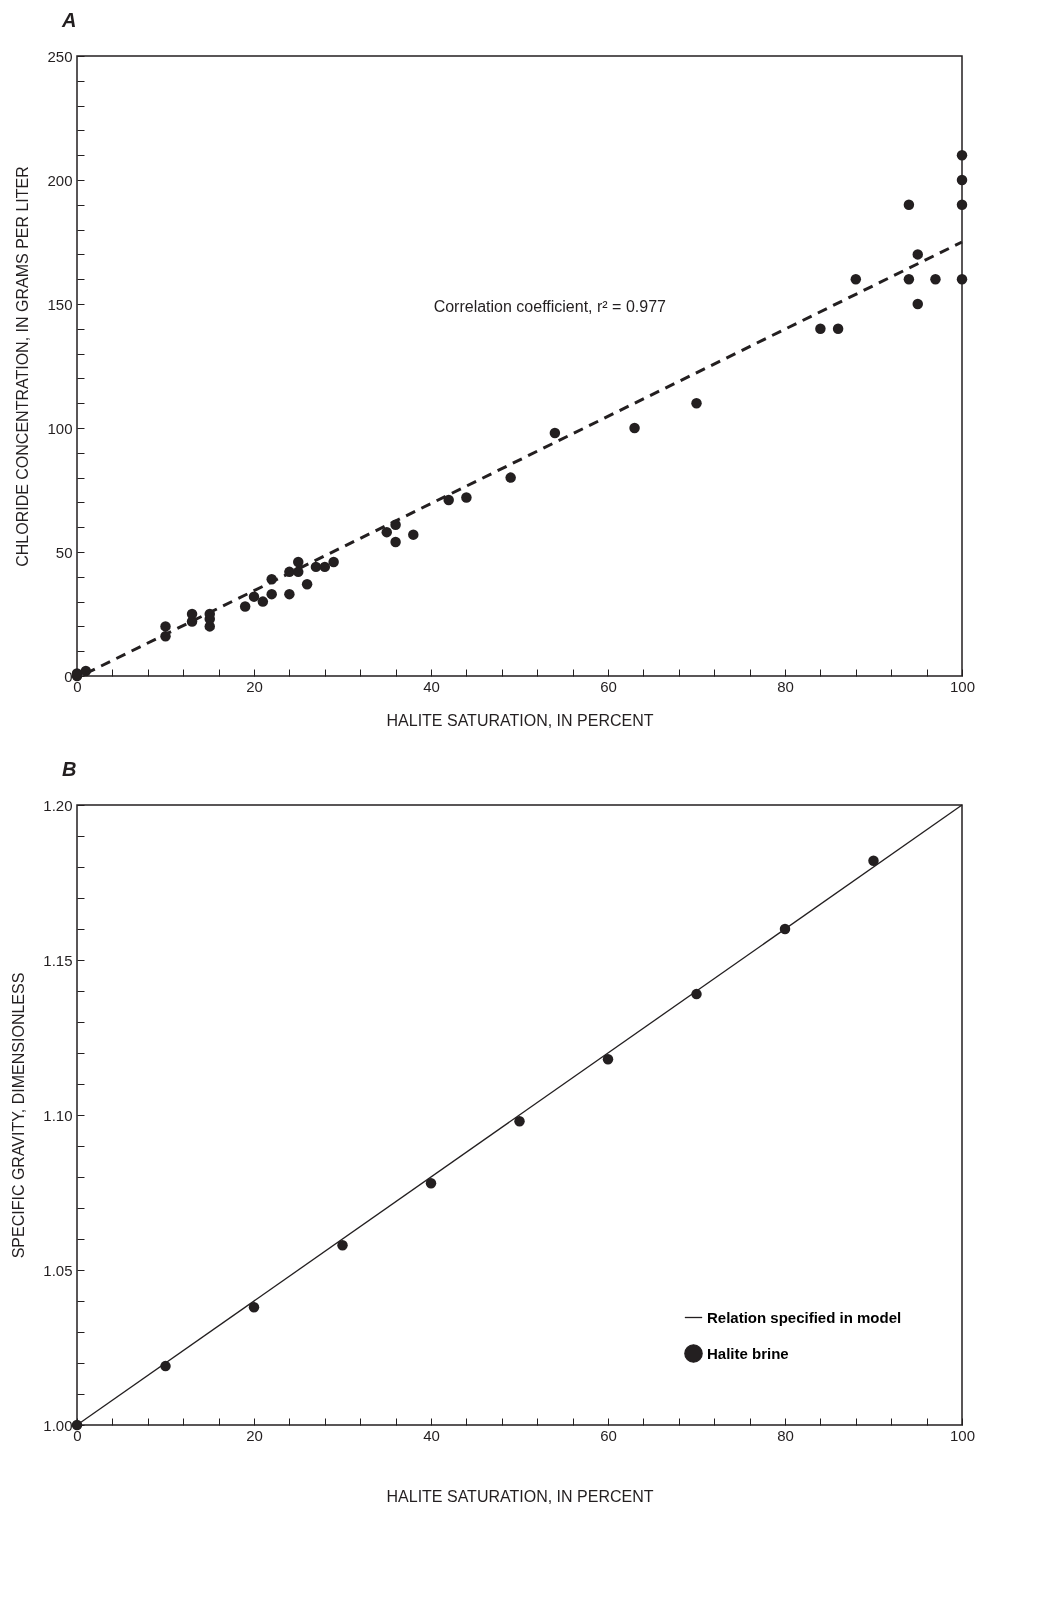 The height and width of the screenshot is (1614, 1052). I want to click on y-tick-label: 1.00, so click(58, 1425).